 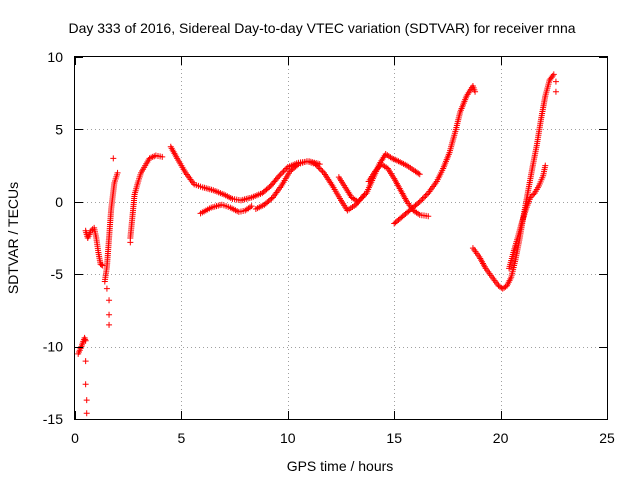 I want to click on y-tick-label: -10, so click(x=53, y=347).